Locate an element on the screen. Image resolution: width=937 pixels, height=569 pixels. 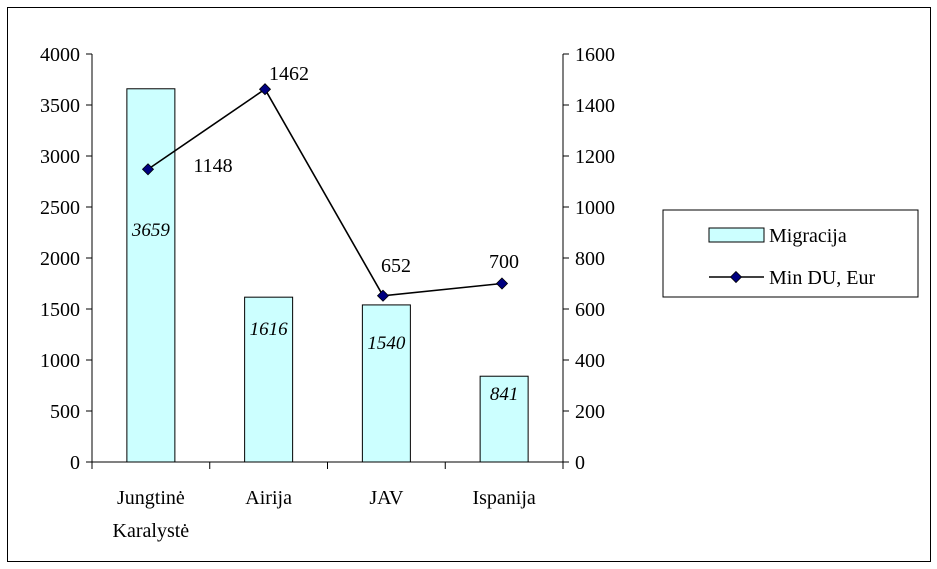
legend-box is located at coordinates (790, 253).